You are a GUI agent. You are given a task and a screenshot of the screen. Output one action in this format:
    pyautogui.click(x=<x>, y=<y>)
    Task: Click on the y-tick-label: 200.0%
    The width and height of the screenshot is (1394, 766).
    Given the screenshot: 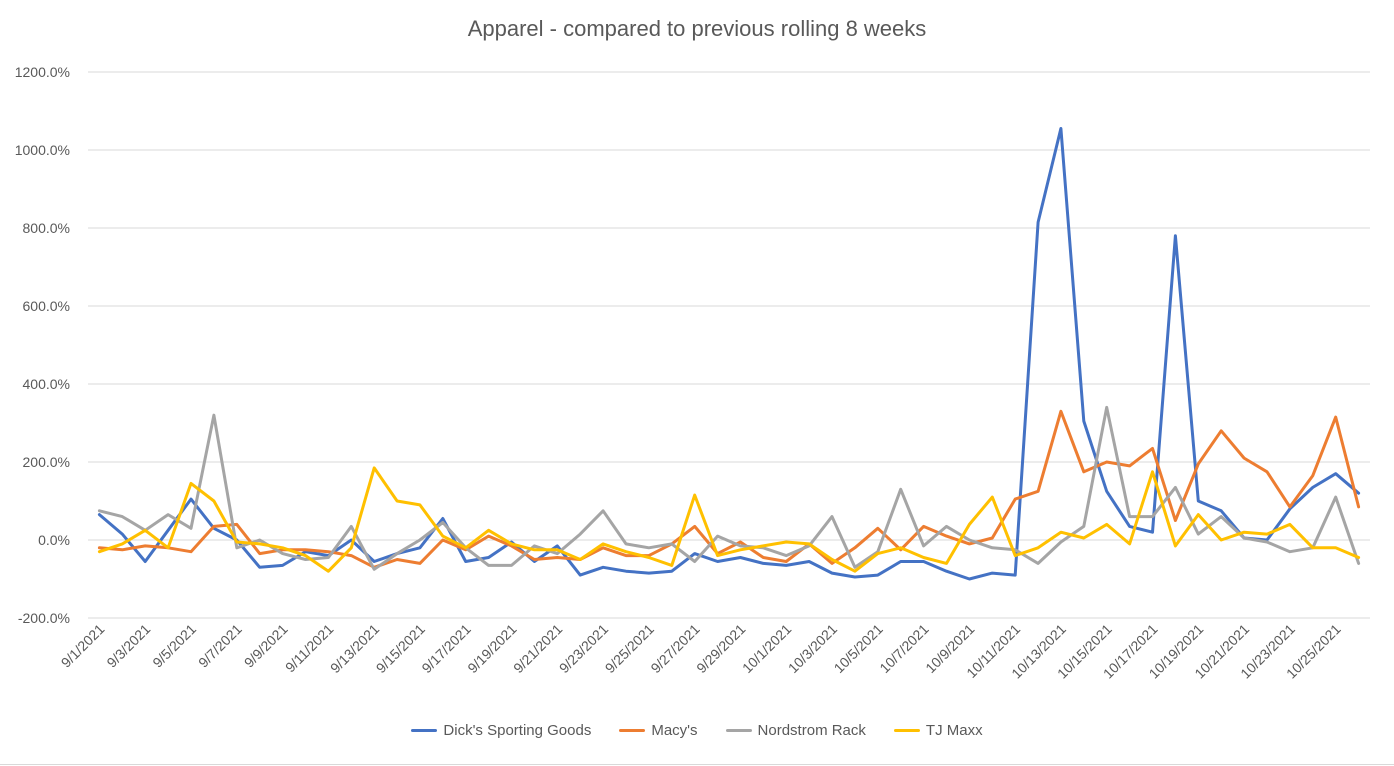 What is the action you would take?
    pyautogui.click(x=46, y=462)
    